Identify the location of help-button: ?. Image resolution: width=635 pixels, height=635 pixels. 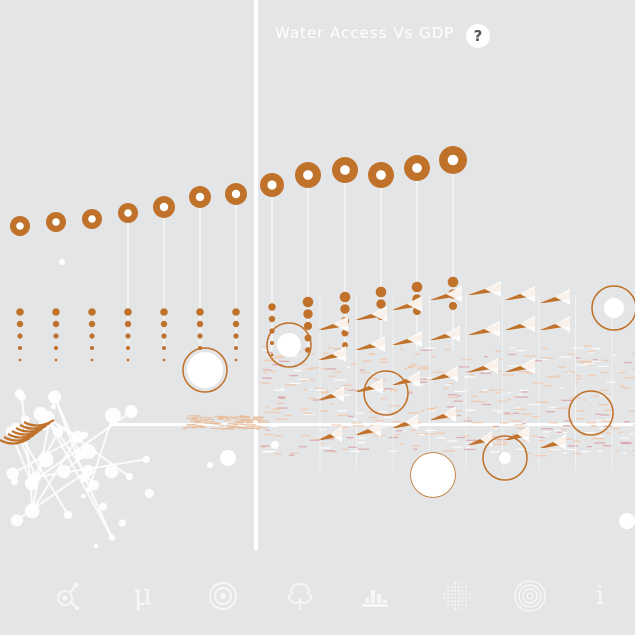
(478, 36).